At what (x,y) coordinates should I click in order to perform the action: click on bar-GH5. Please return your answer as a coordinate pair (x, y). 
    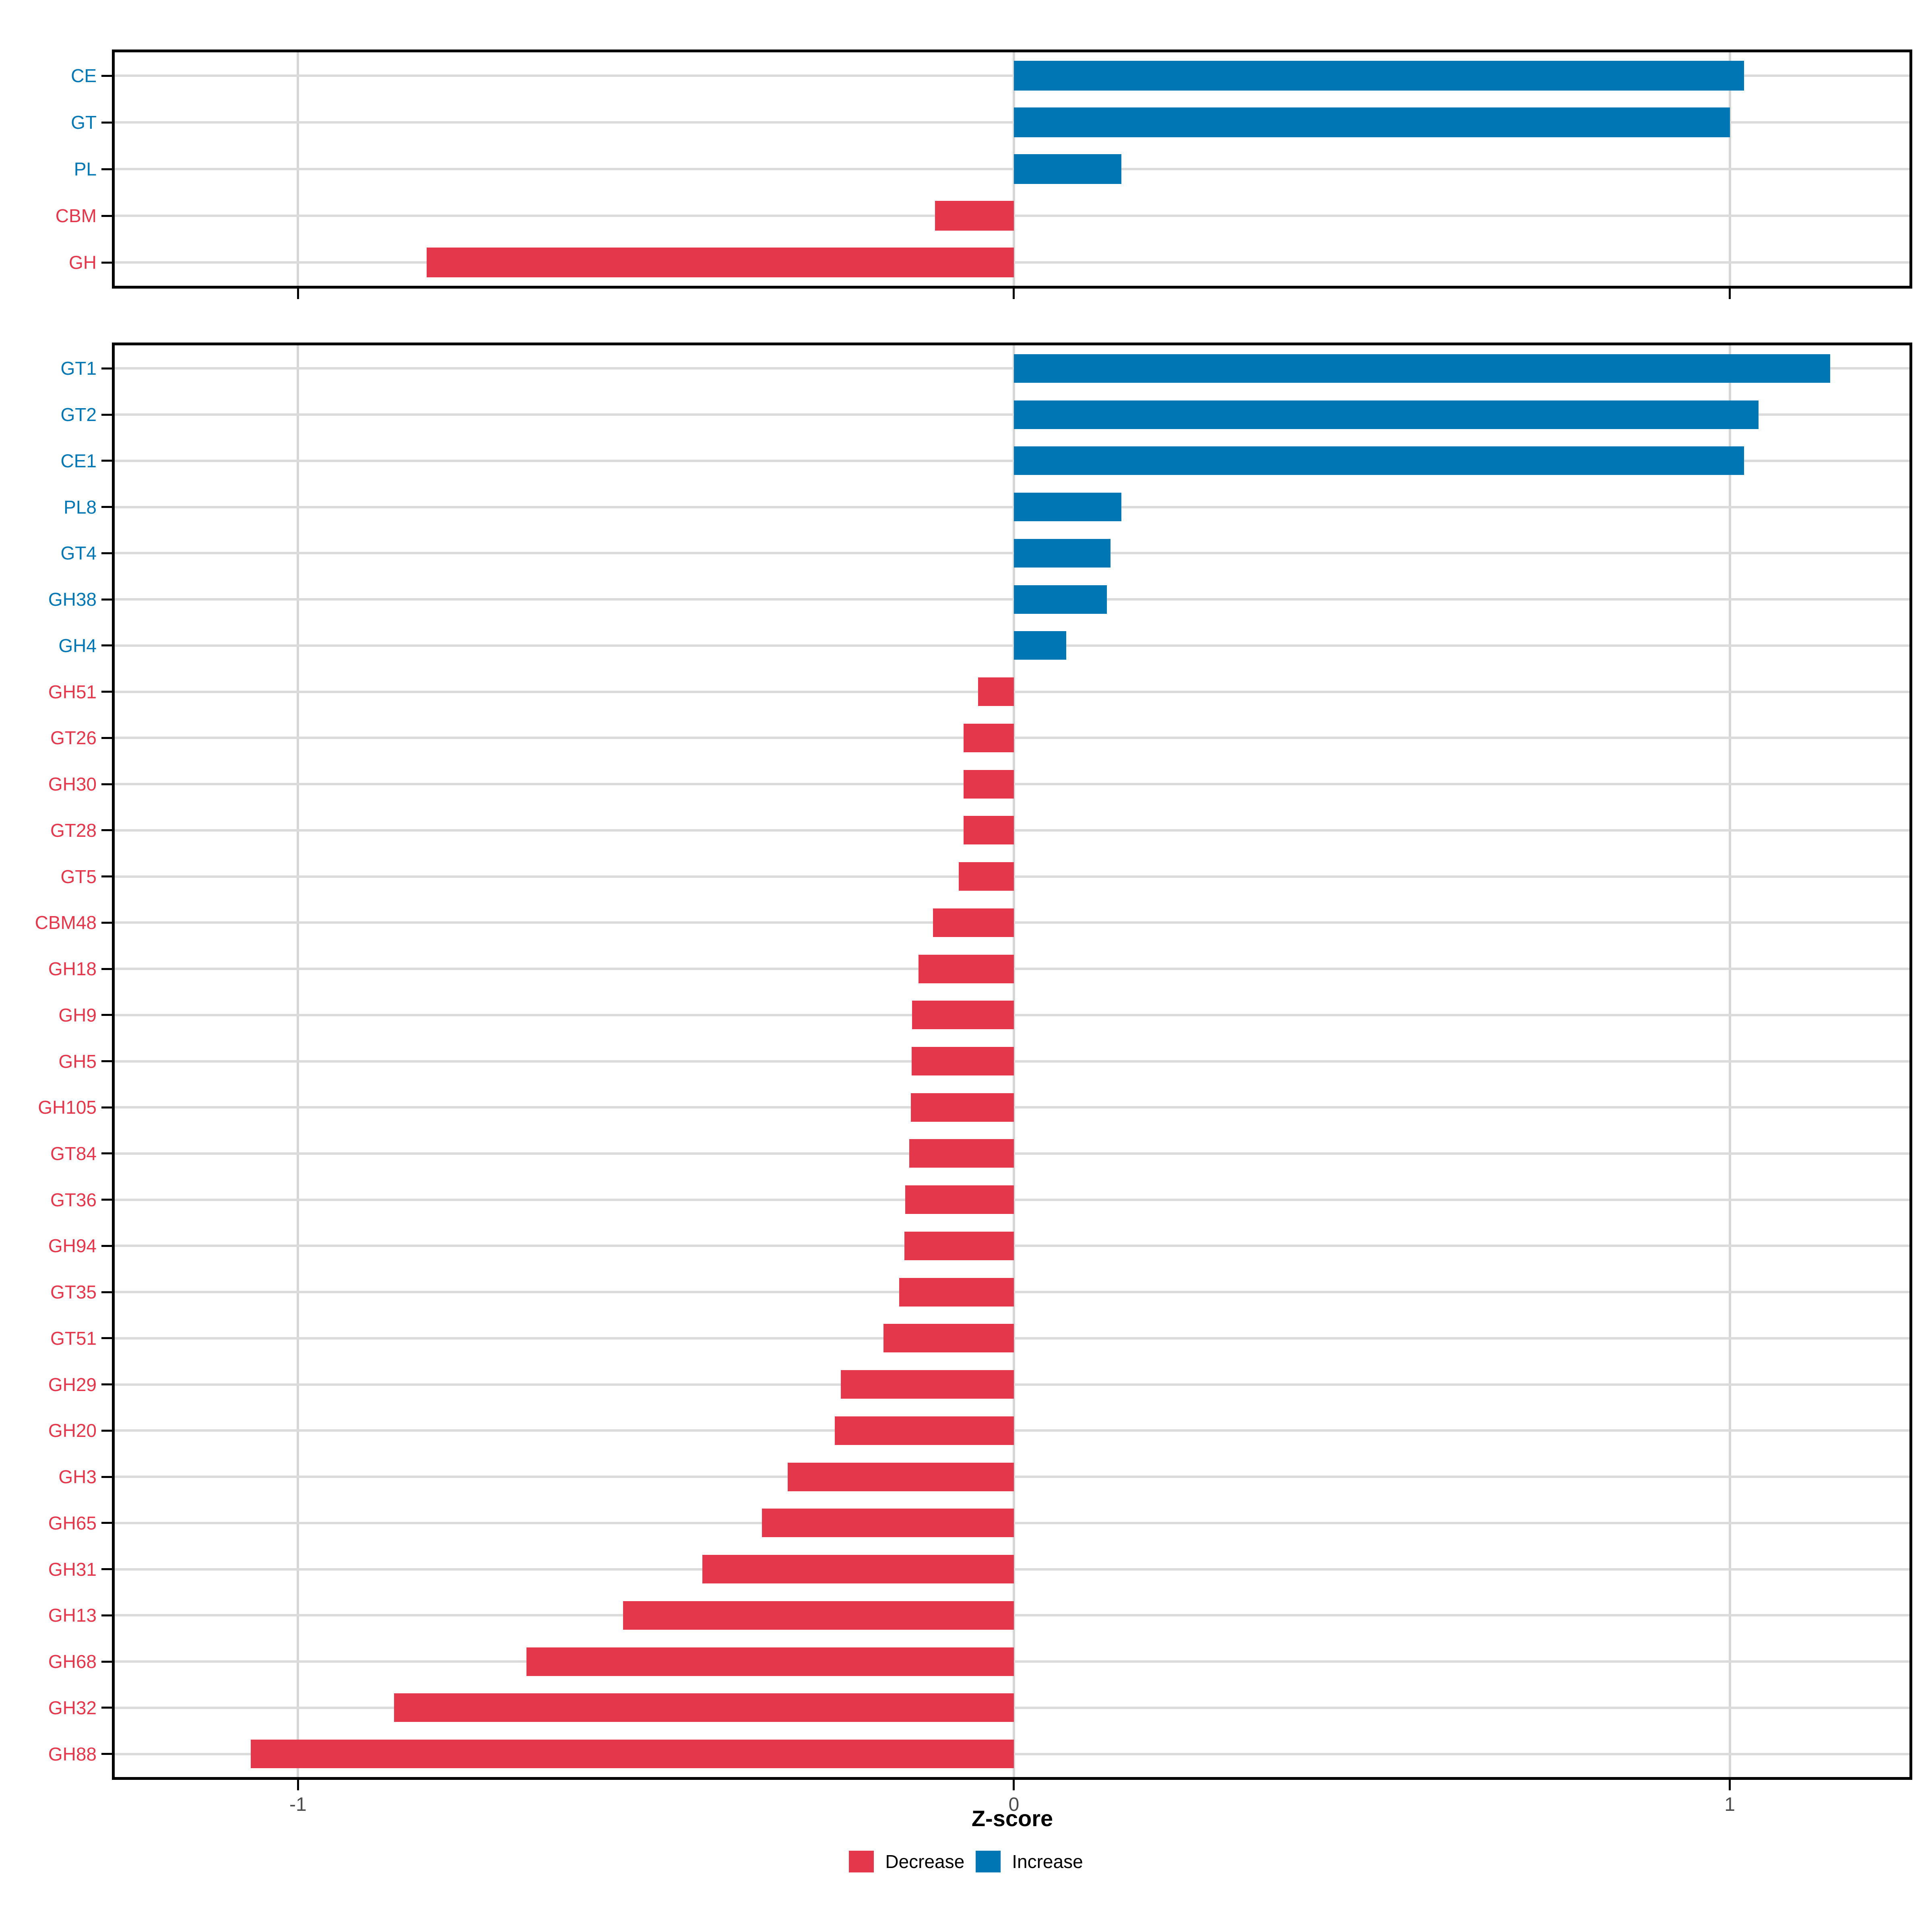
    Looking at the image, I should click on (962, 1061).